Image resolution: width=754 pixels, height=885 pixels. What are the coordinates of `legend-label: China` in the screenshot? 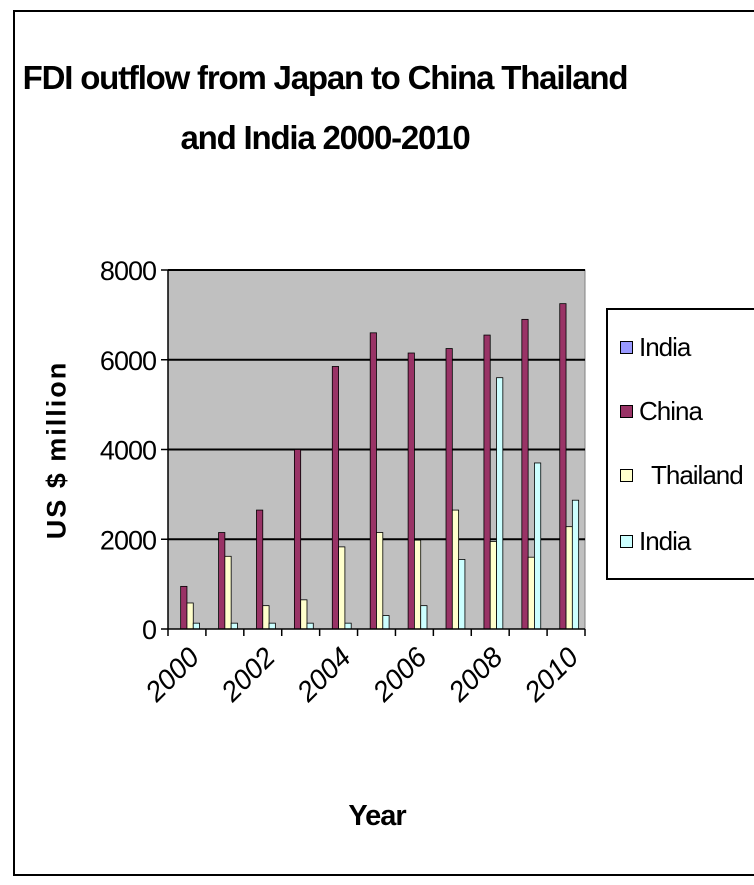 It's located at (671, 411).